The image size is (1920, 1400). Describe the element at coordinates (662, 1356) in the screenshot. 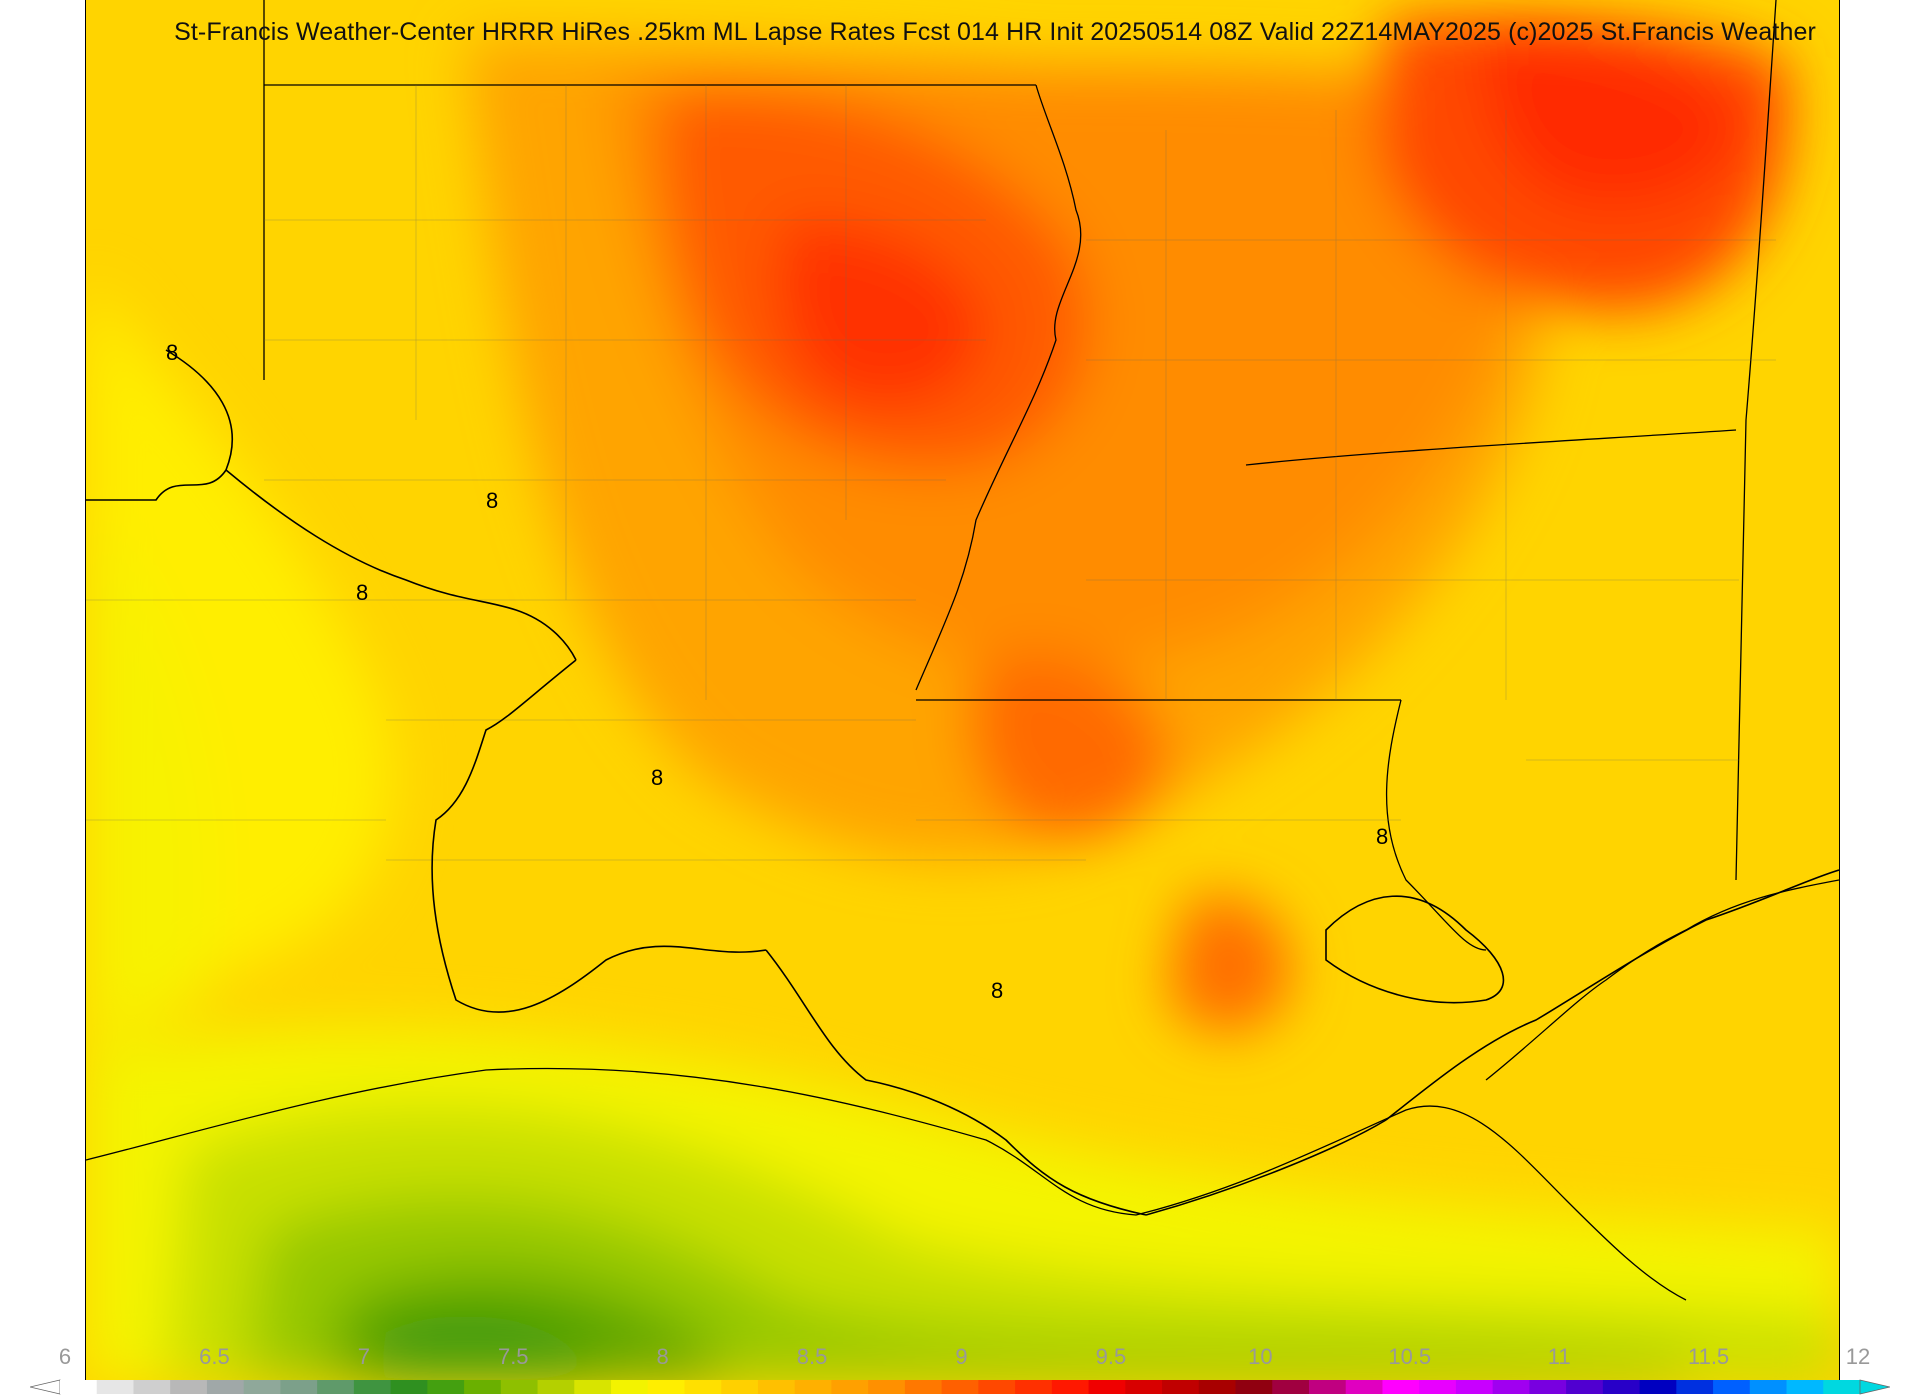

I see `colorbar-tick-label: 8` at that location.